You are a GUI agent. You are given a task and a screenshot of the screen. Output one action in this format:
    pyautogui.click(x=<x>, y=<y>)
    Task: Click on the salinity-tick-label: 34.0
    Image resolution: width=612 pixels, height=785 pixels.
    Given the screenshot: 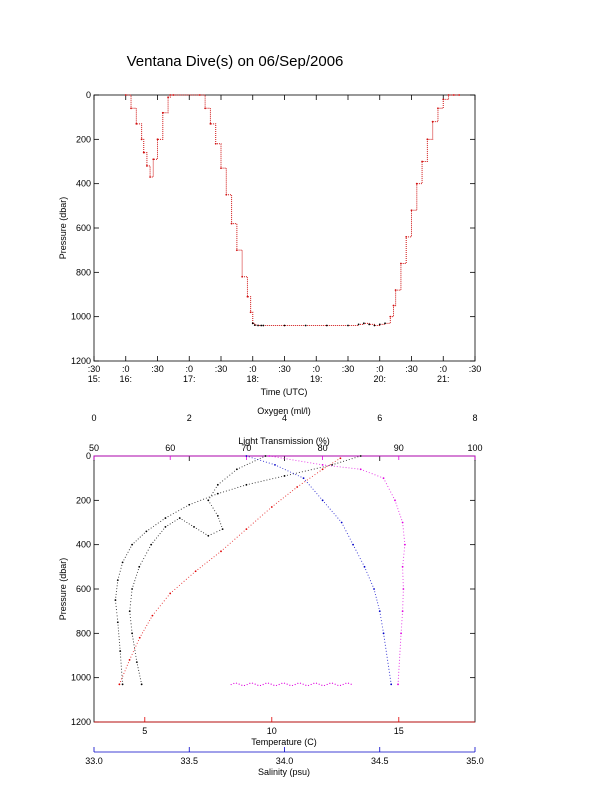 What is the action you would take?
    pyautogui.click(x=285, y=761)
    